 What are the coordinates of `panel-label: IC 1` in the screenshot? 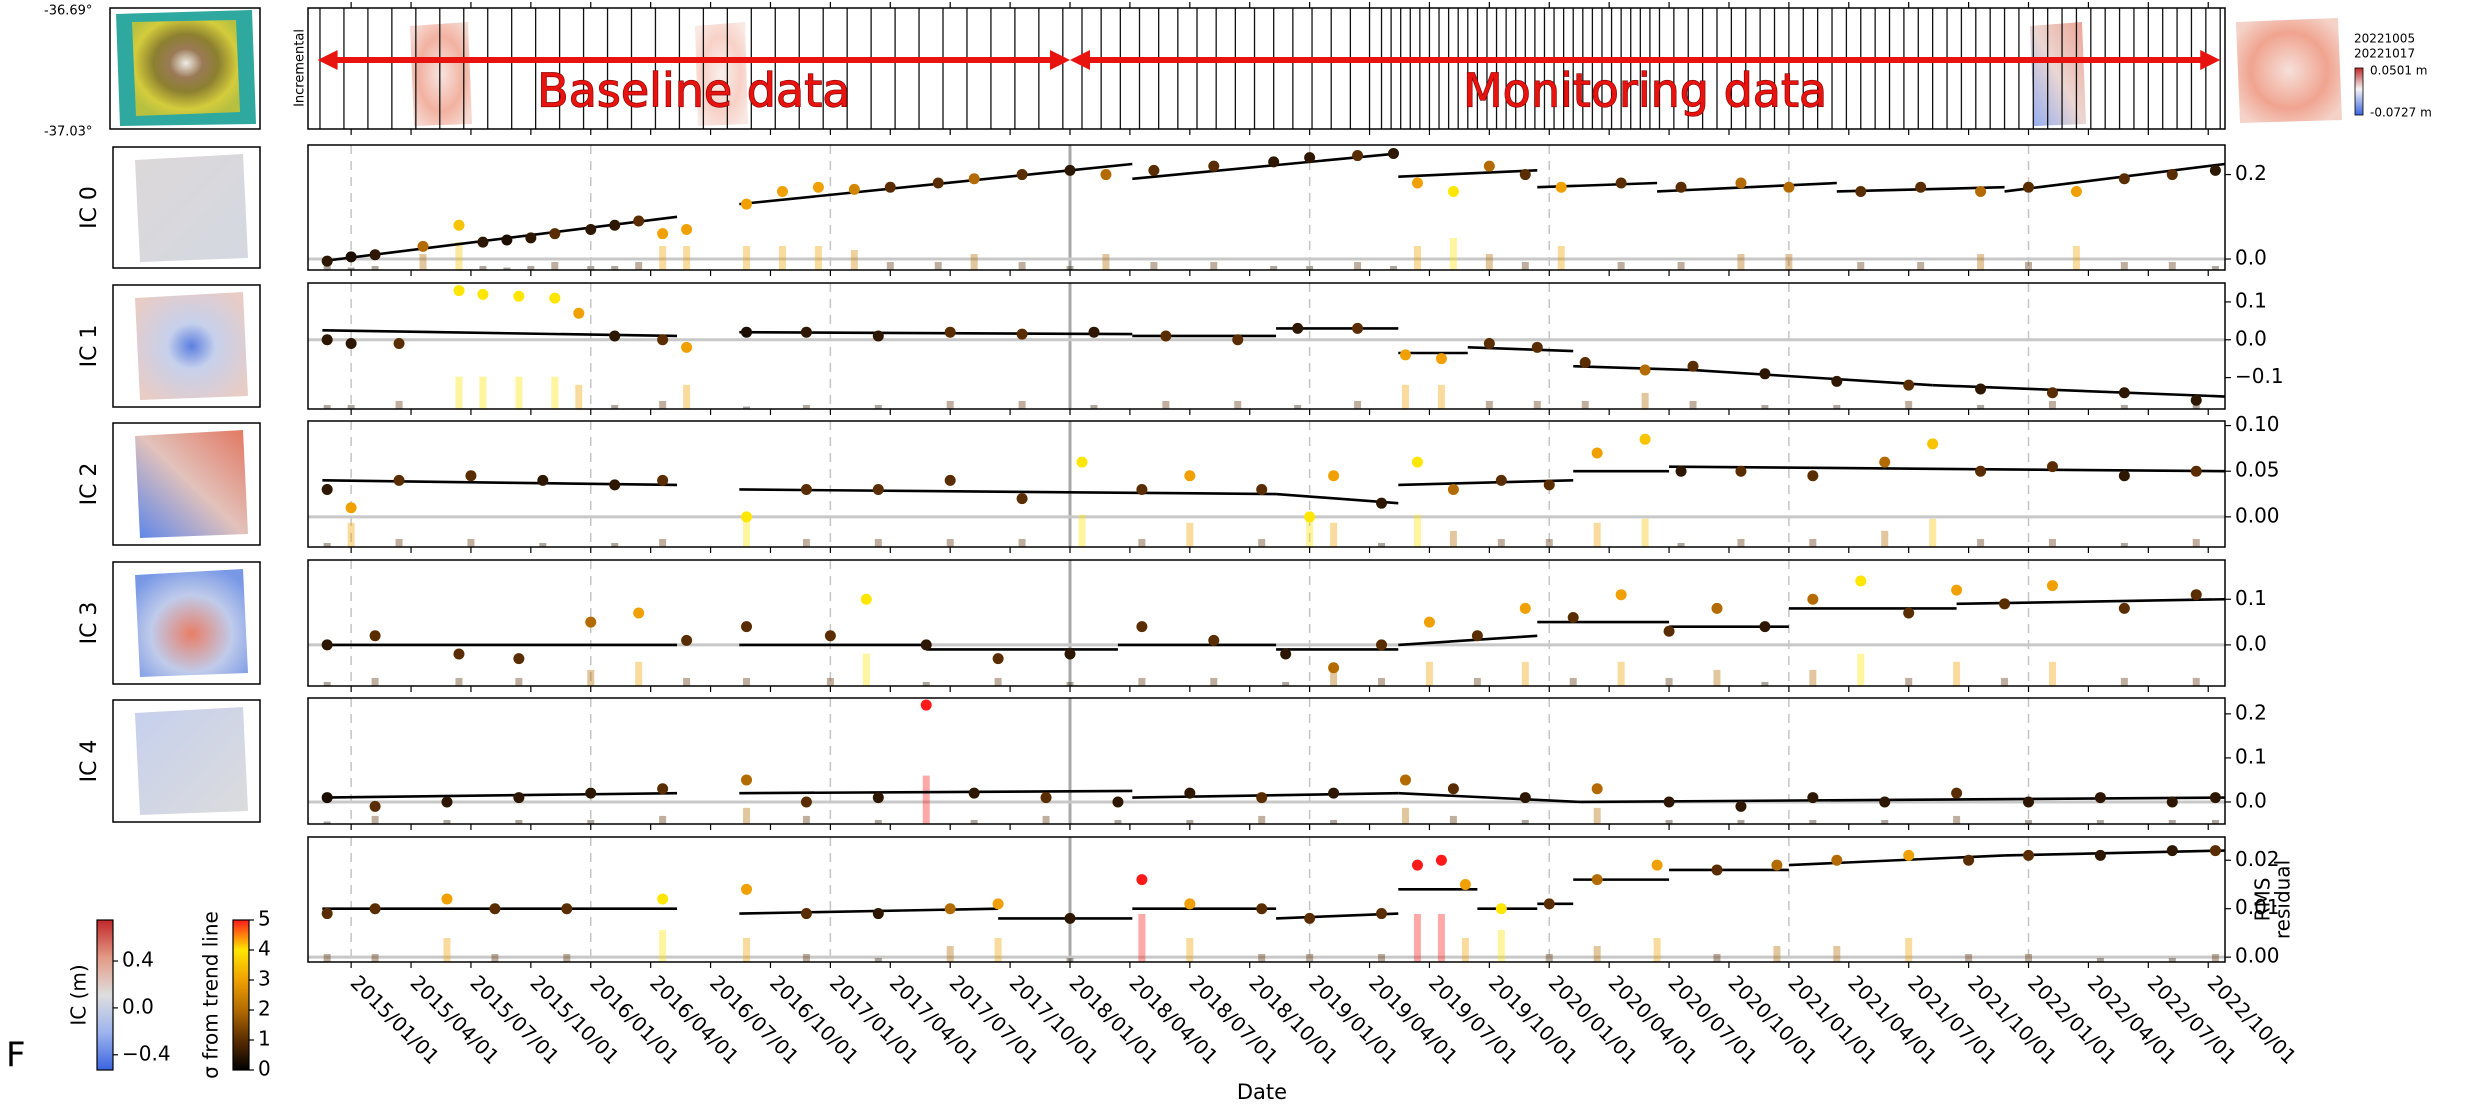 It's located at (89, 346).